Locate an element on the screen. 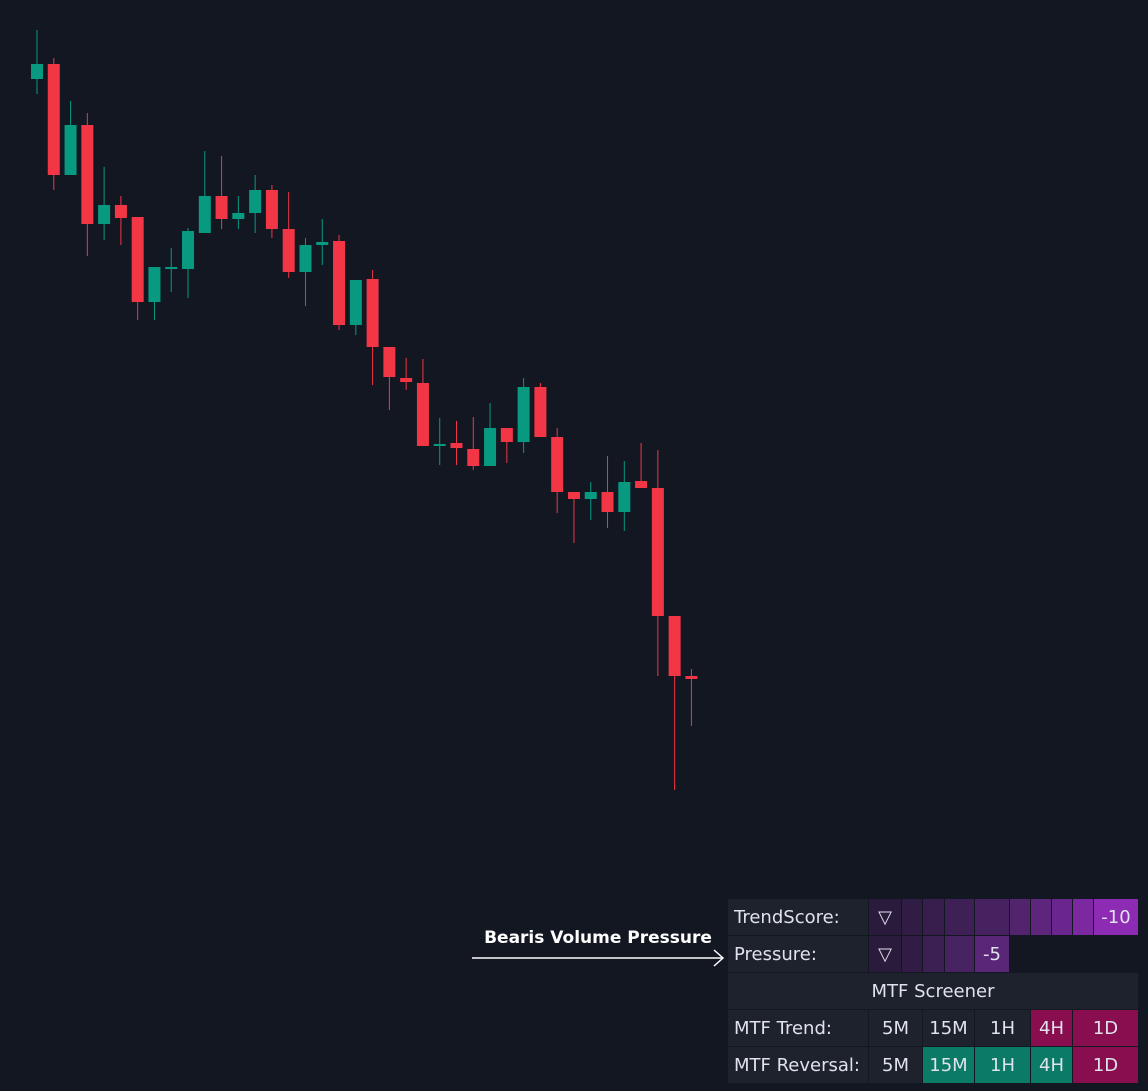  arrow-head is located at coordinates (719, 958).